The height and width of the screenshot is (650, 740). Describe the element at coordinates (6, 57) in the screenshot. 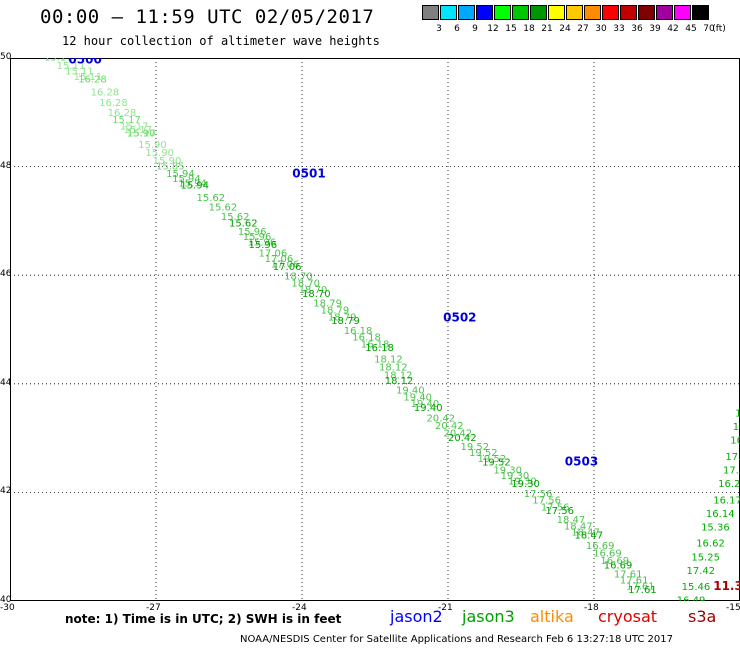

I see `y-tick-label: 50` at that location.